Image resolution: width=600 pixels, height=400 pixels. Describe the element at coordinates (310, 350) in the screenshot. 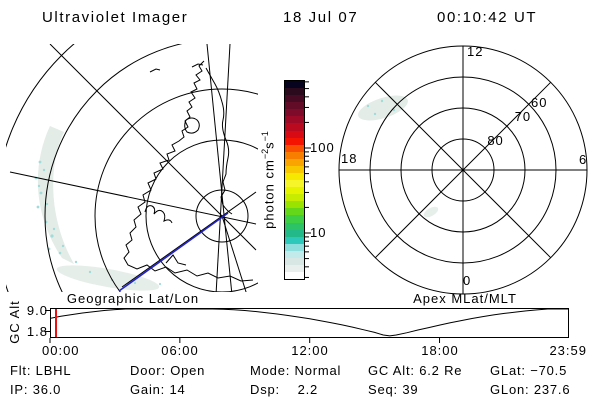

I see `xtick-1200: 12:00` at that location.